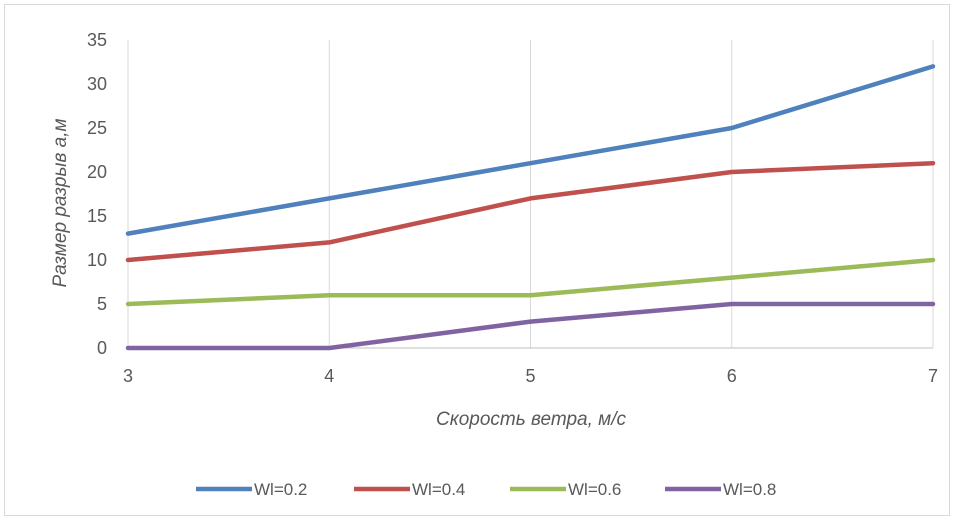 This screenshot has width=956, height=521. Describe the element at coordinates (97, 172) in the screenshot. I see `y-tick-label: 20` at that location.